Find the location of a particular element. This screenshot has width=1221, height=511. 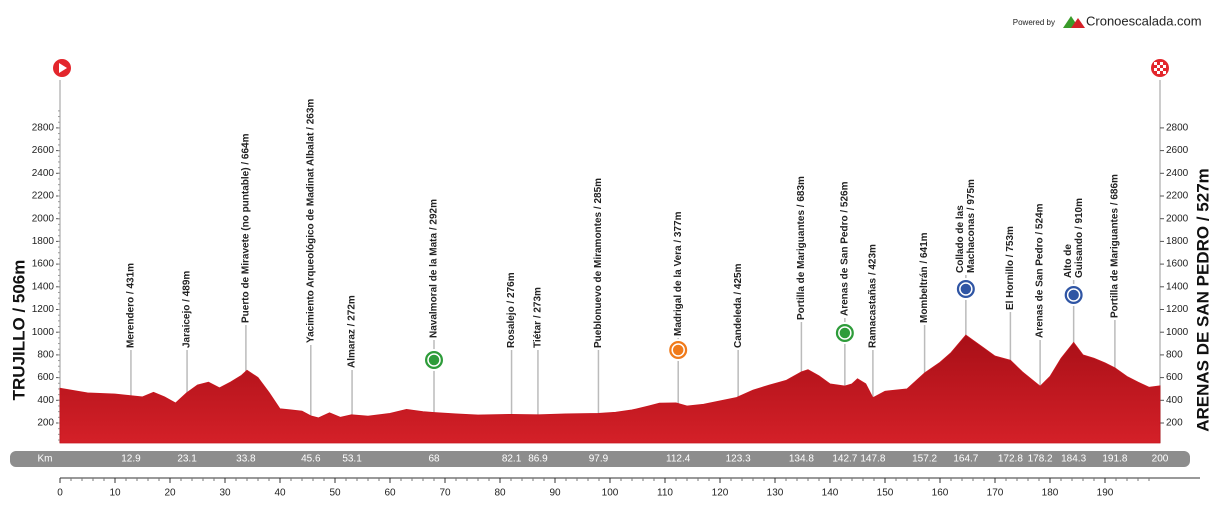

y-tick-label: 1400 is located at coordinates (43, 286).